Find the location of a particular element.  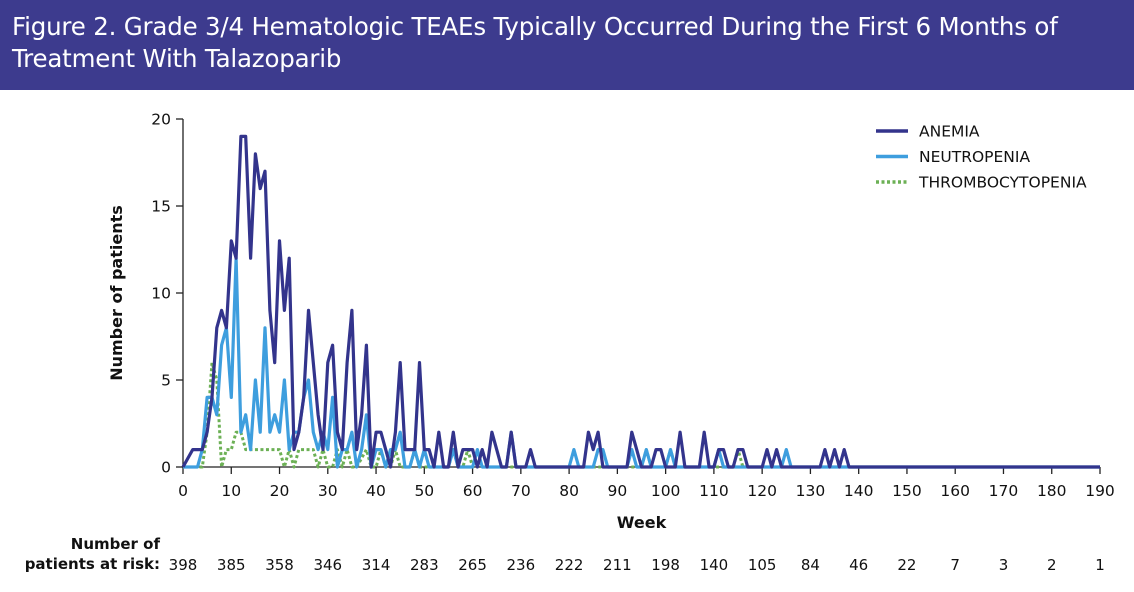

legend-label-thrombocytopenia: THROMBOCYTOPENIA is located at coordinates (1002, 183).